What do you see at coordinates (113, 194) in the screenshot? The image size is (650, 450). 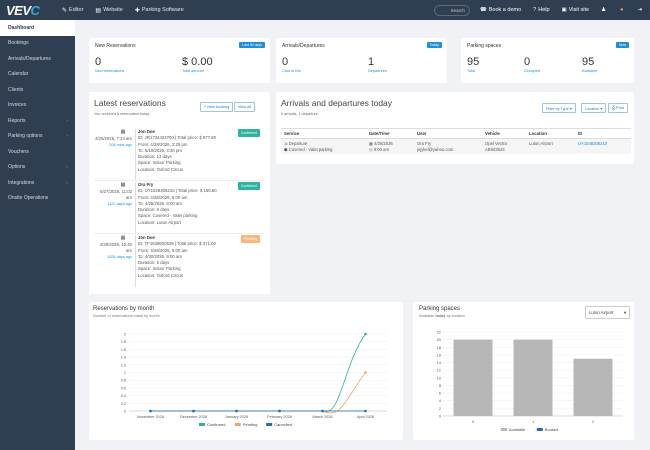 I see `reservation-date-block: ▦ 5/27/2025, 11:02 am 1122 days ago` at bounding box center [113, 194].